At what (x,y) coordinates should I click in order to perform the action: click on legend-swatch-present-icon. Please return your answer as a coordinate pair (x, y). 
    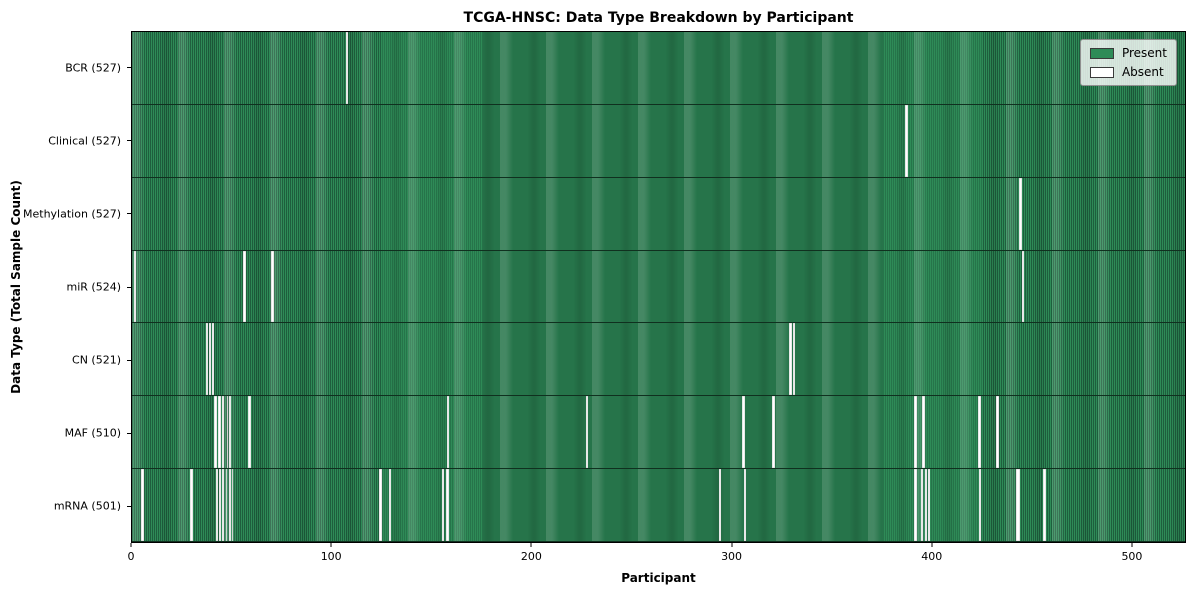
    Looking at the image, I should click on (1101, 53).